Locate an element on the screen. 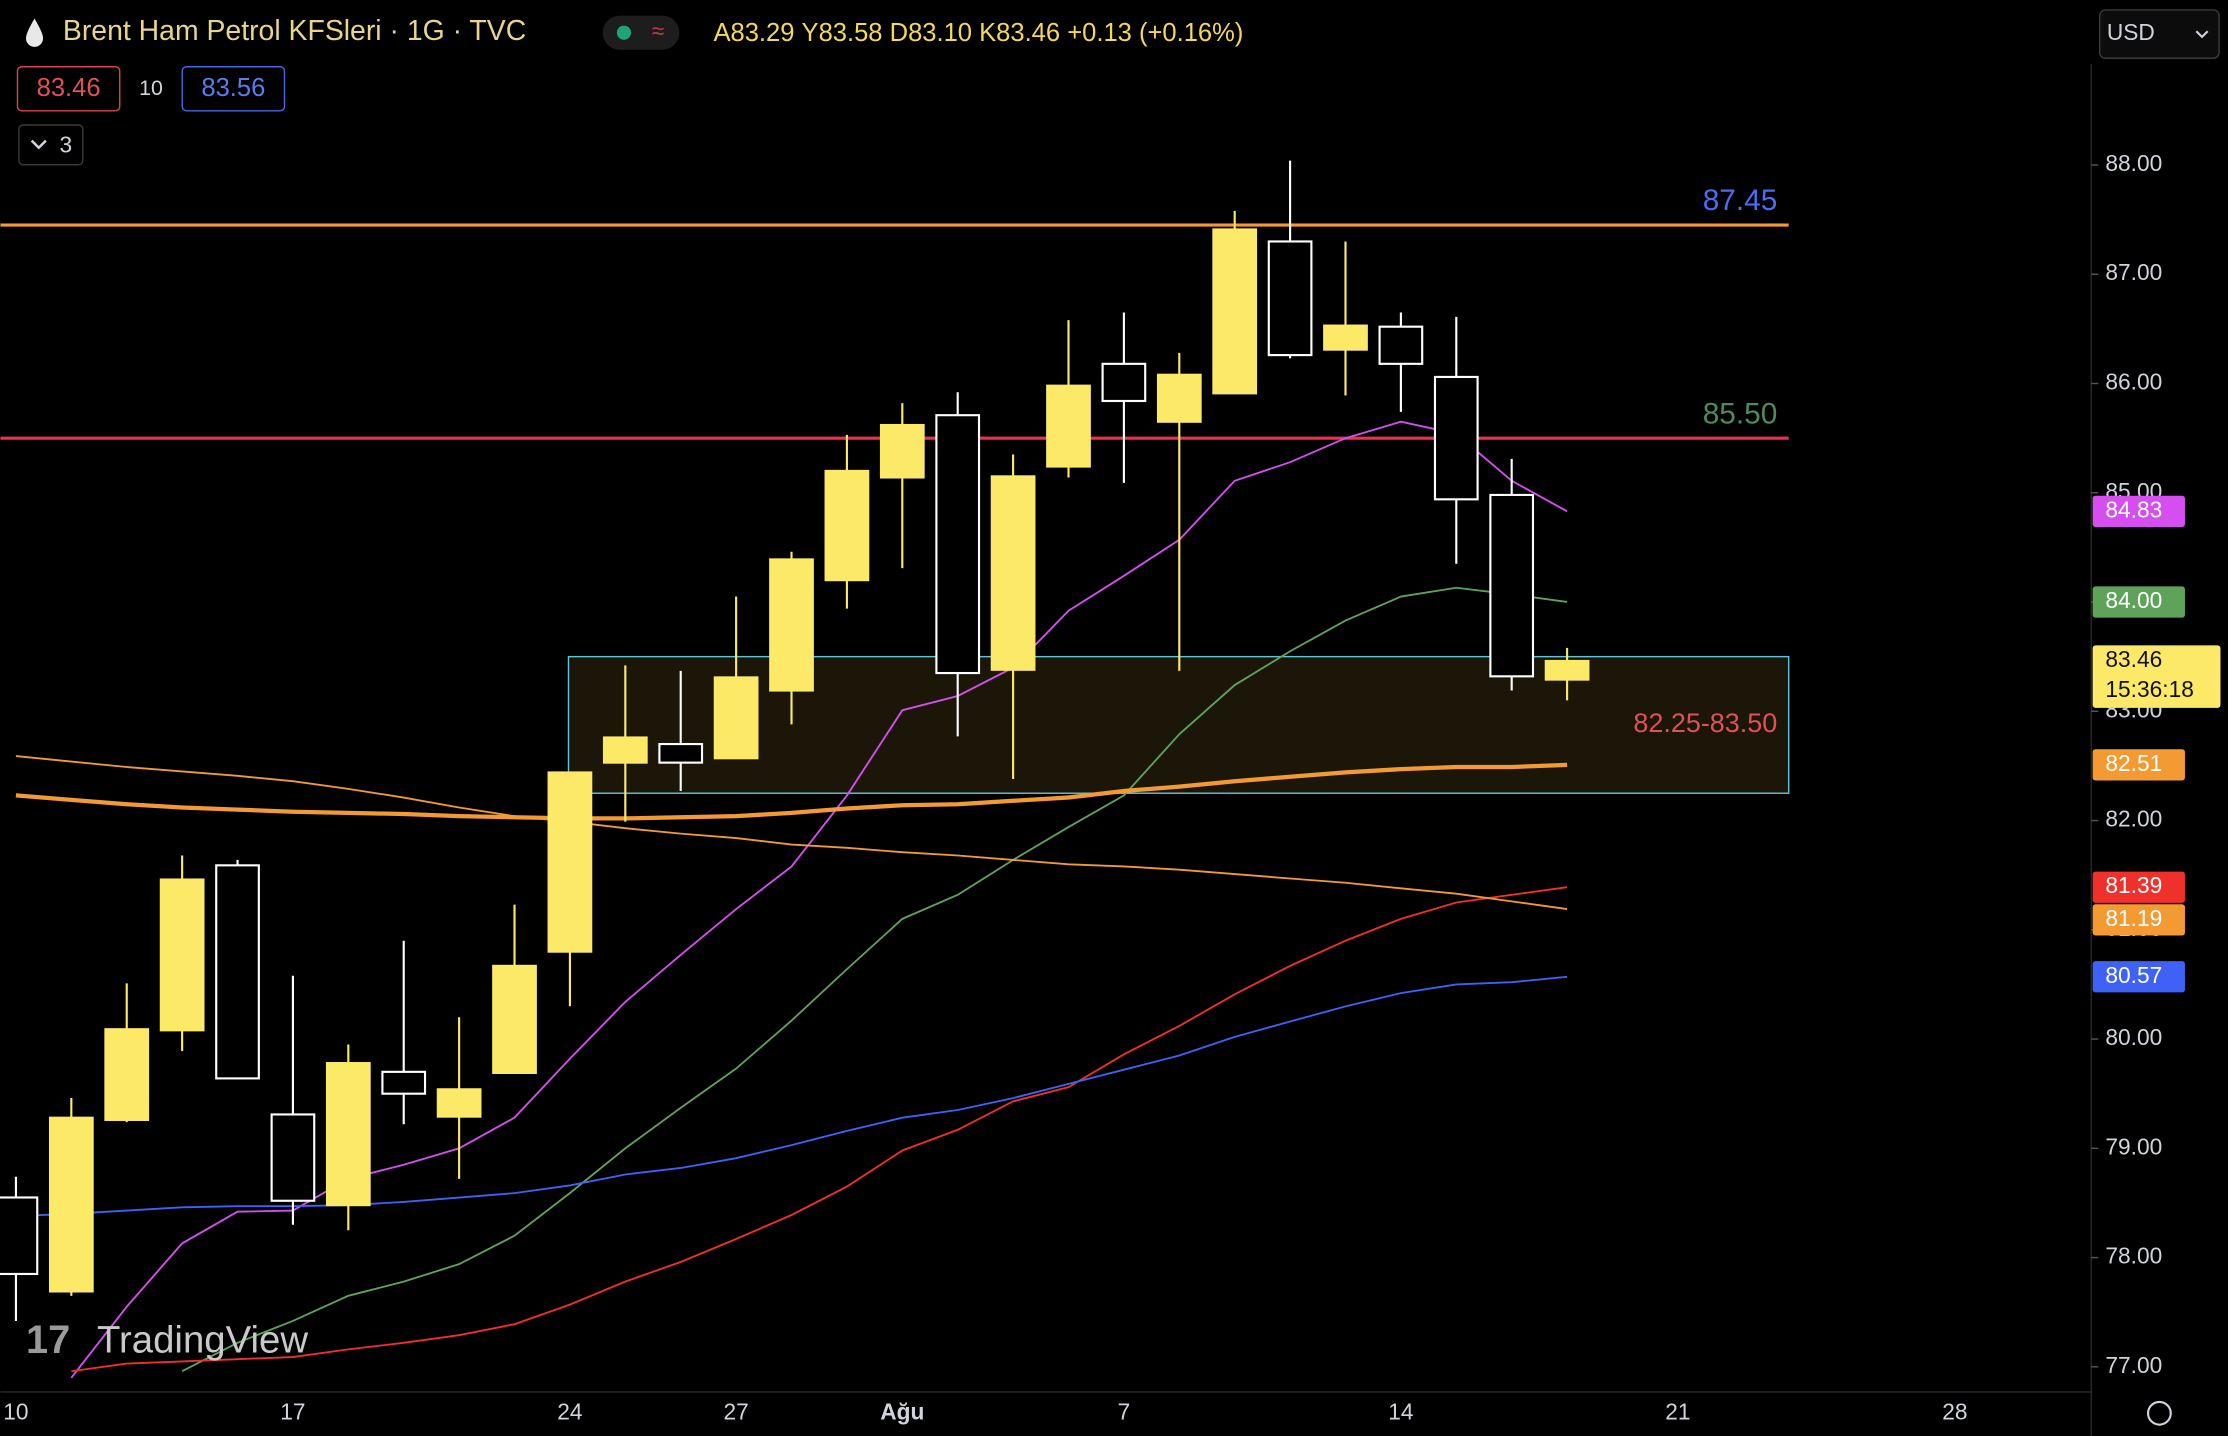 The width and height of the screenshot is (2228, 1436). x-tick-label: Ağu is located at coordinates (902, 1411).